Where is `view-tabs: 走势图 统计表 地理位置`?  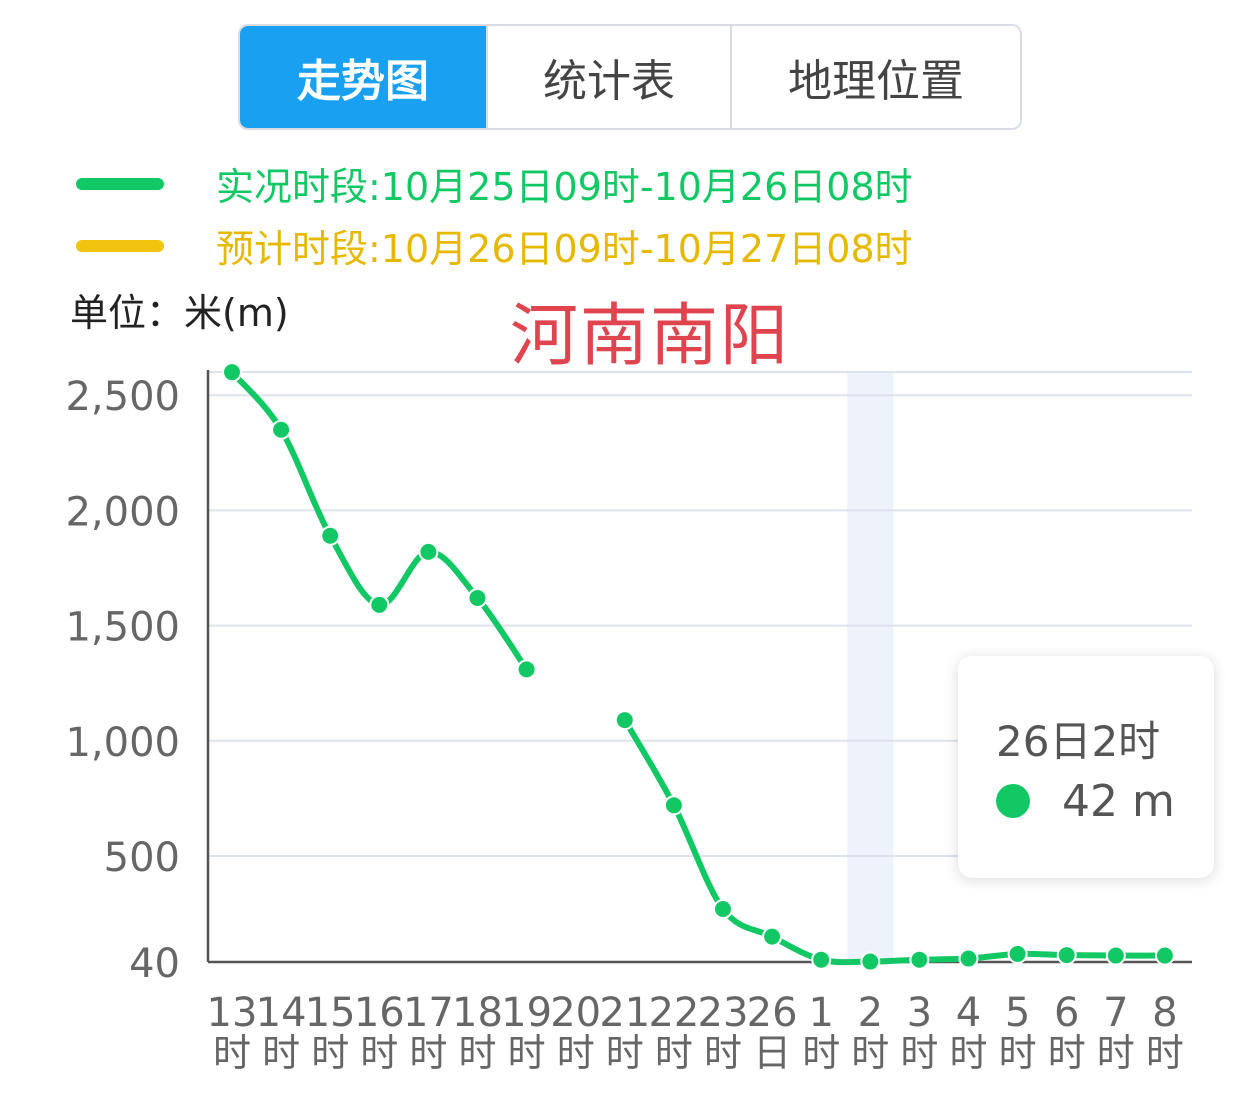 view-tabs: 走势图 统计表 地理位置 is located at coordinates (630, 77).